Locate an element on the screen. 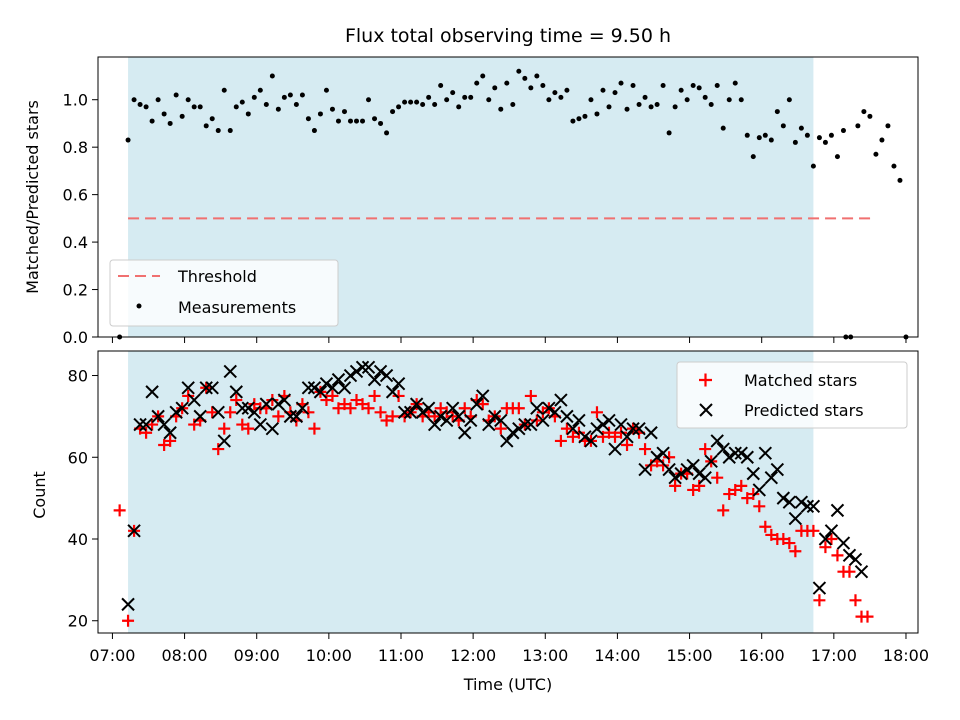 Image resolution: width=960 pixels, height=720 pixels. x-tick-label: 08:00 is located at coordinates (185, 655).